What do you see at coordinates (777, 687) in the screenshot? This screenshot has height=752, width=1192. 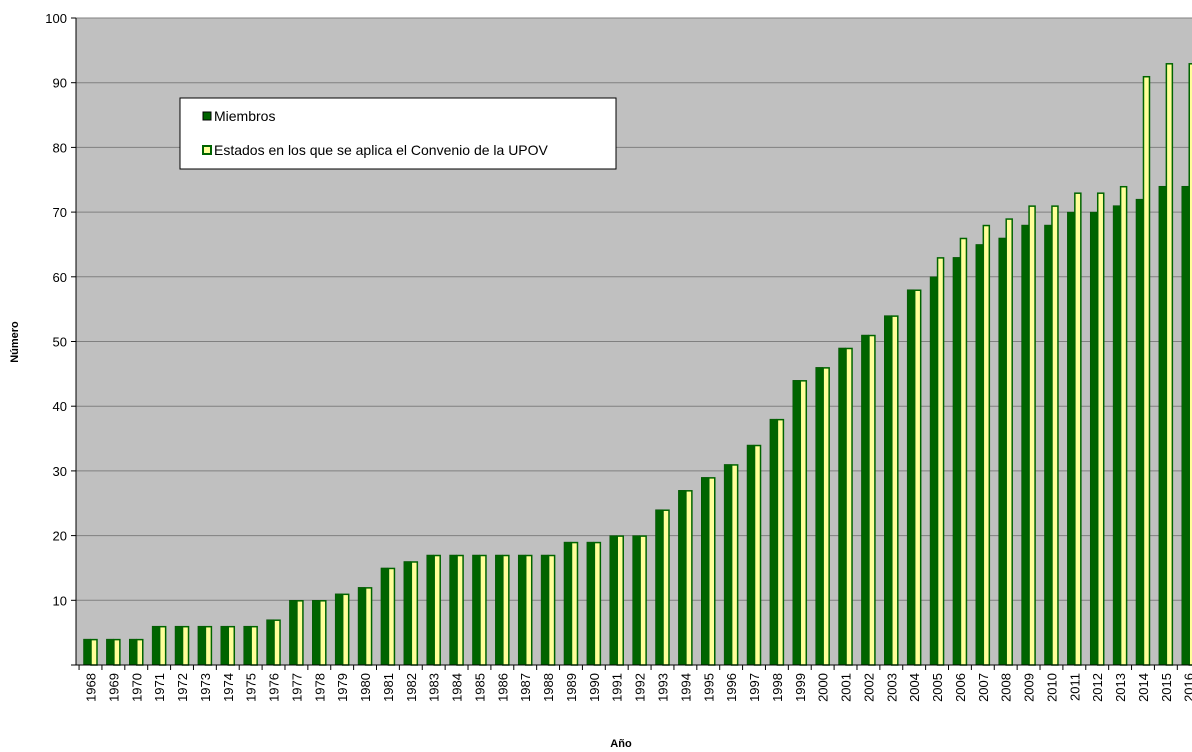 I see `x-tick-label: 1998` at bounding box center [777, 687].